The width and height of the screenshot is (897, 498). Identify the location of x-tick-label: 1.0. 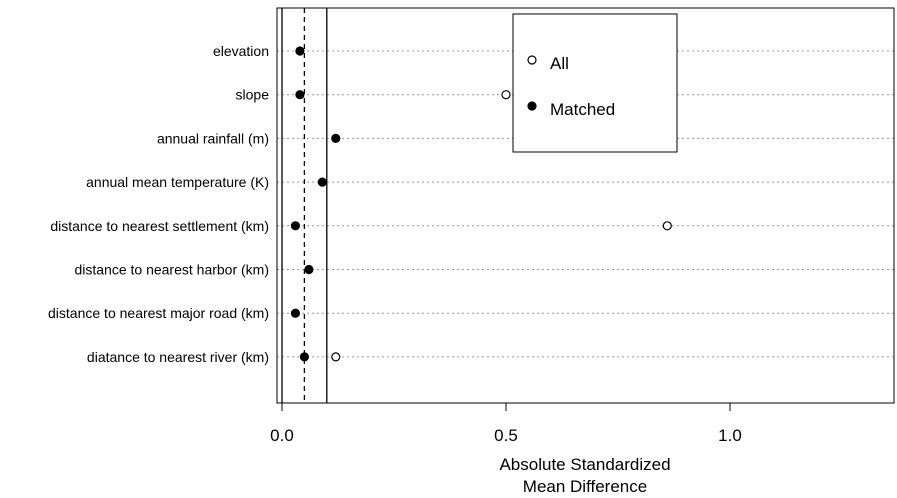
(730, 435).